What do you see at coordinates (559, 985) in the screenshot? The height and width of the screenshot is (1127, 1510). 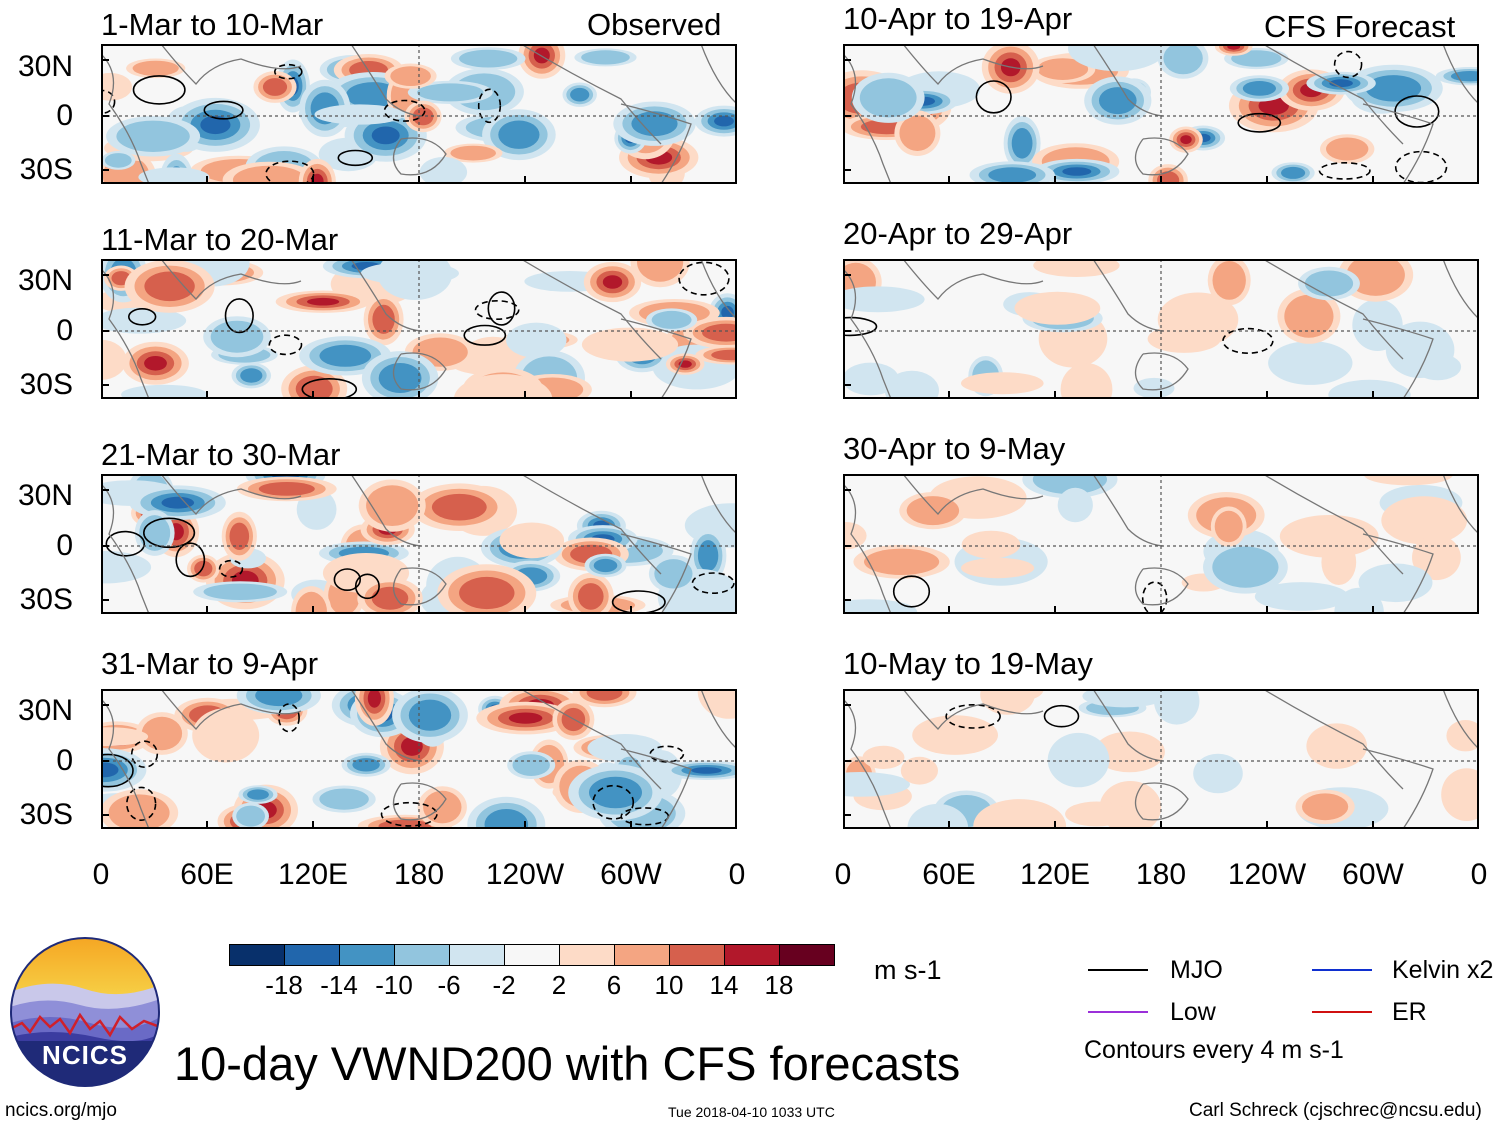 I see `colorbar-tick-label: 2` at bounding box center [559, 985].